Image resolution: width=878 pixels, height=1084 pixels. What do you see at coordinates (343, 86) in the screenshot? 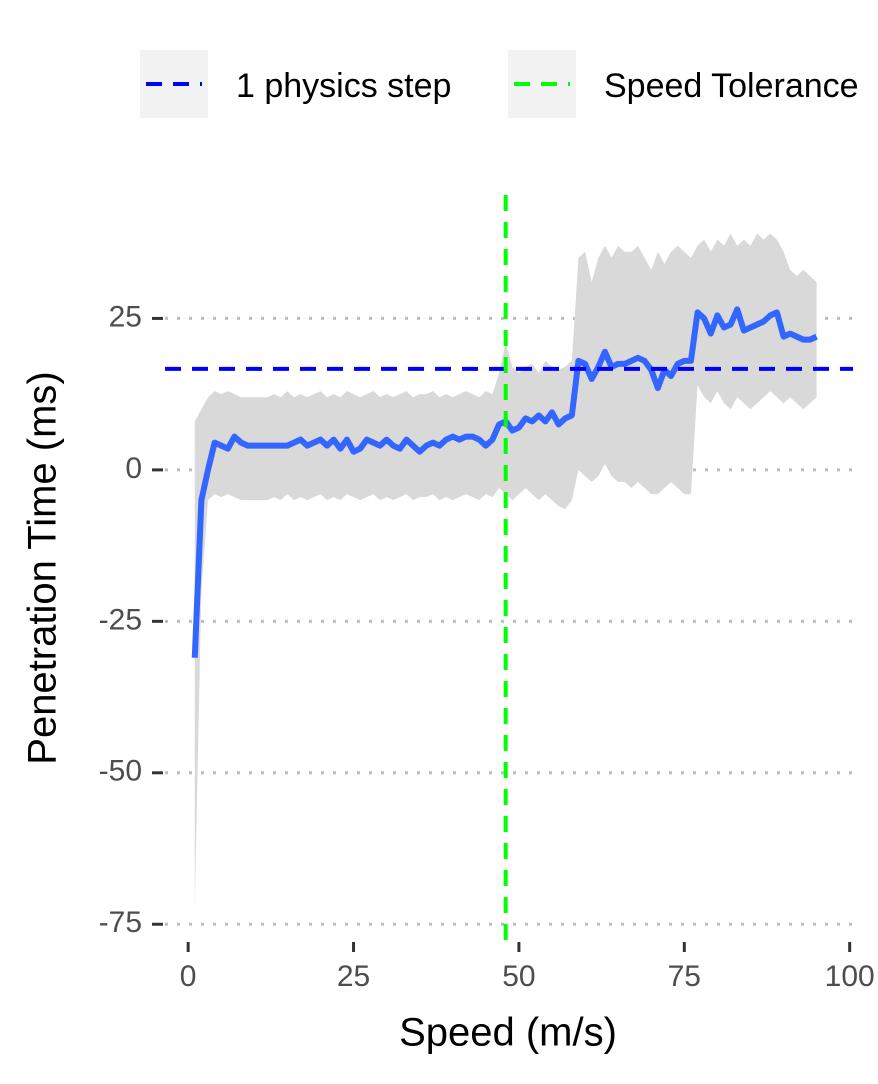
I see `legend-label: 1 physics step` at bounding box center [343, 86].